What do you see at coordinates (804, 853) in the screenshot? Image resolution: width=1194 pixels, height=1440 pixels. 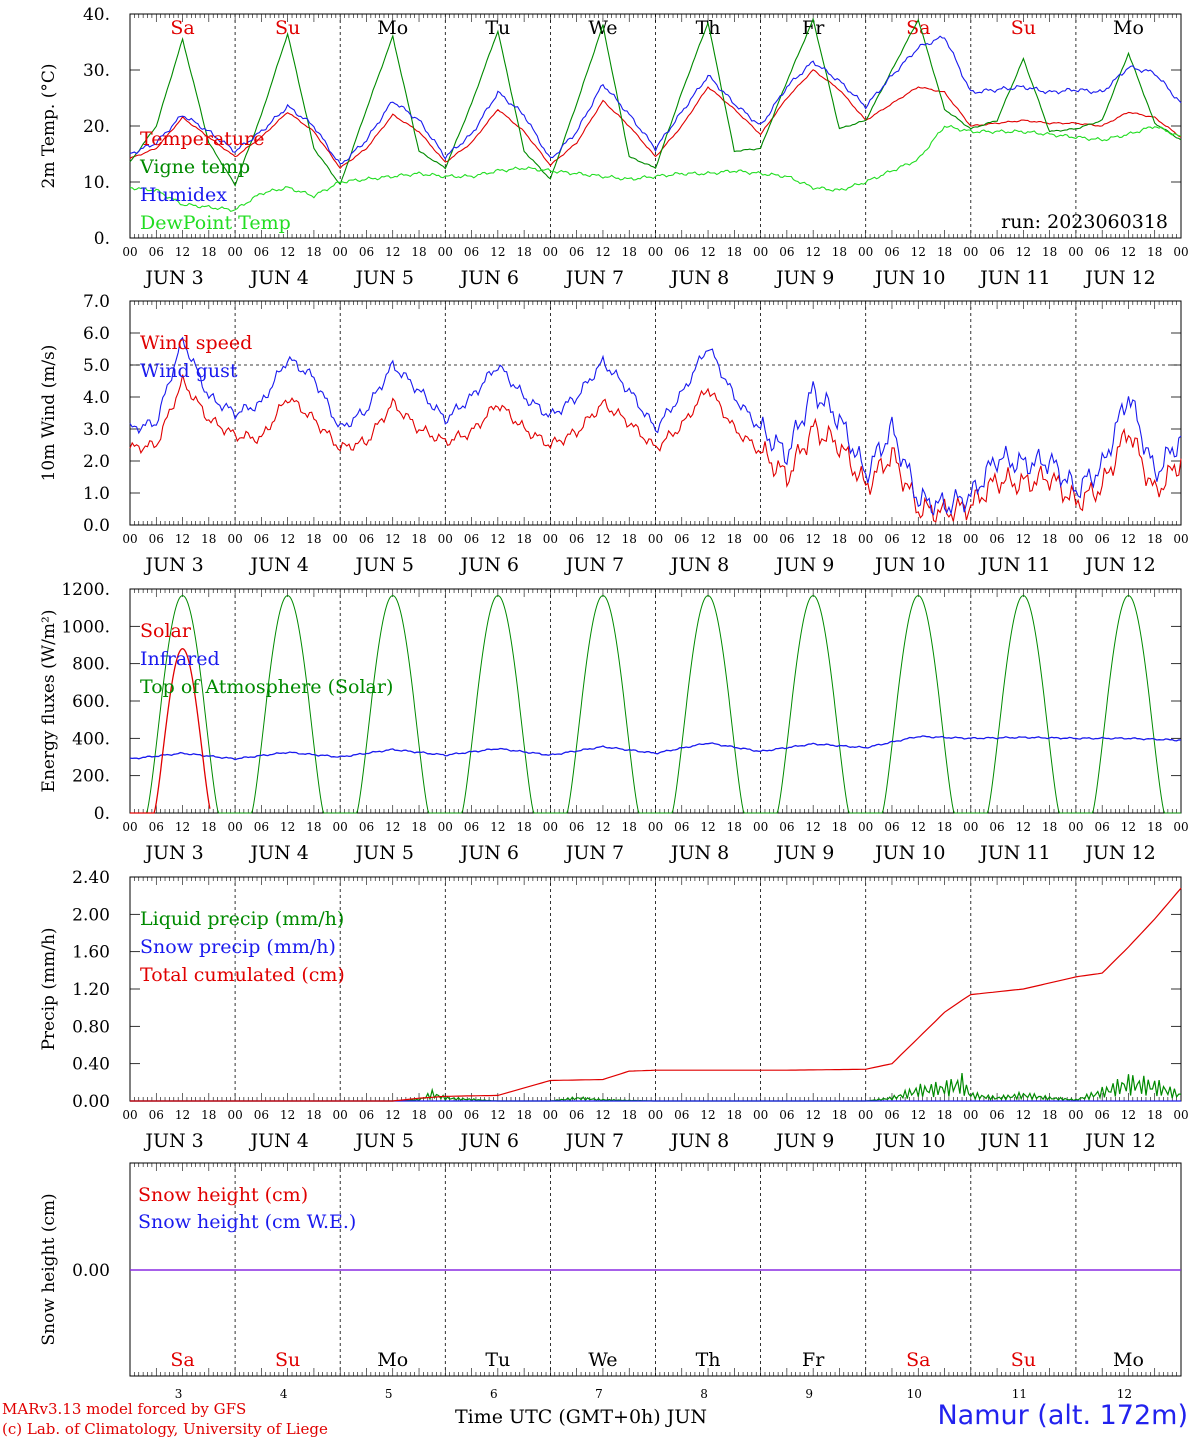 I see `date-label: JUN 9` at bounding box center [804, 853].